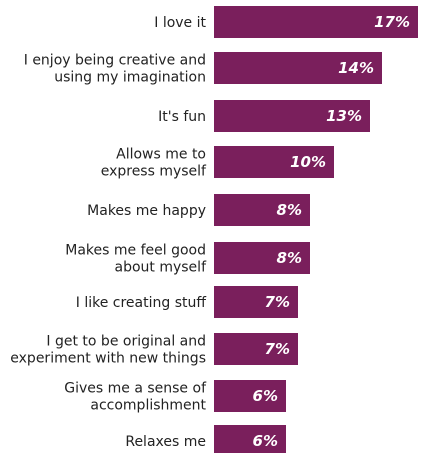 The height and width of the screenshot is (453, 421). I want to click on category-label-line: It's fun, so click(182, 117).